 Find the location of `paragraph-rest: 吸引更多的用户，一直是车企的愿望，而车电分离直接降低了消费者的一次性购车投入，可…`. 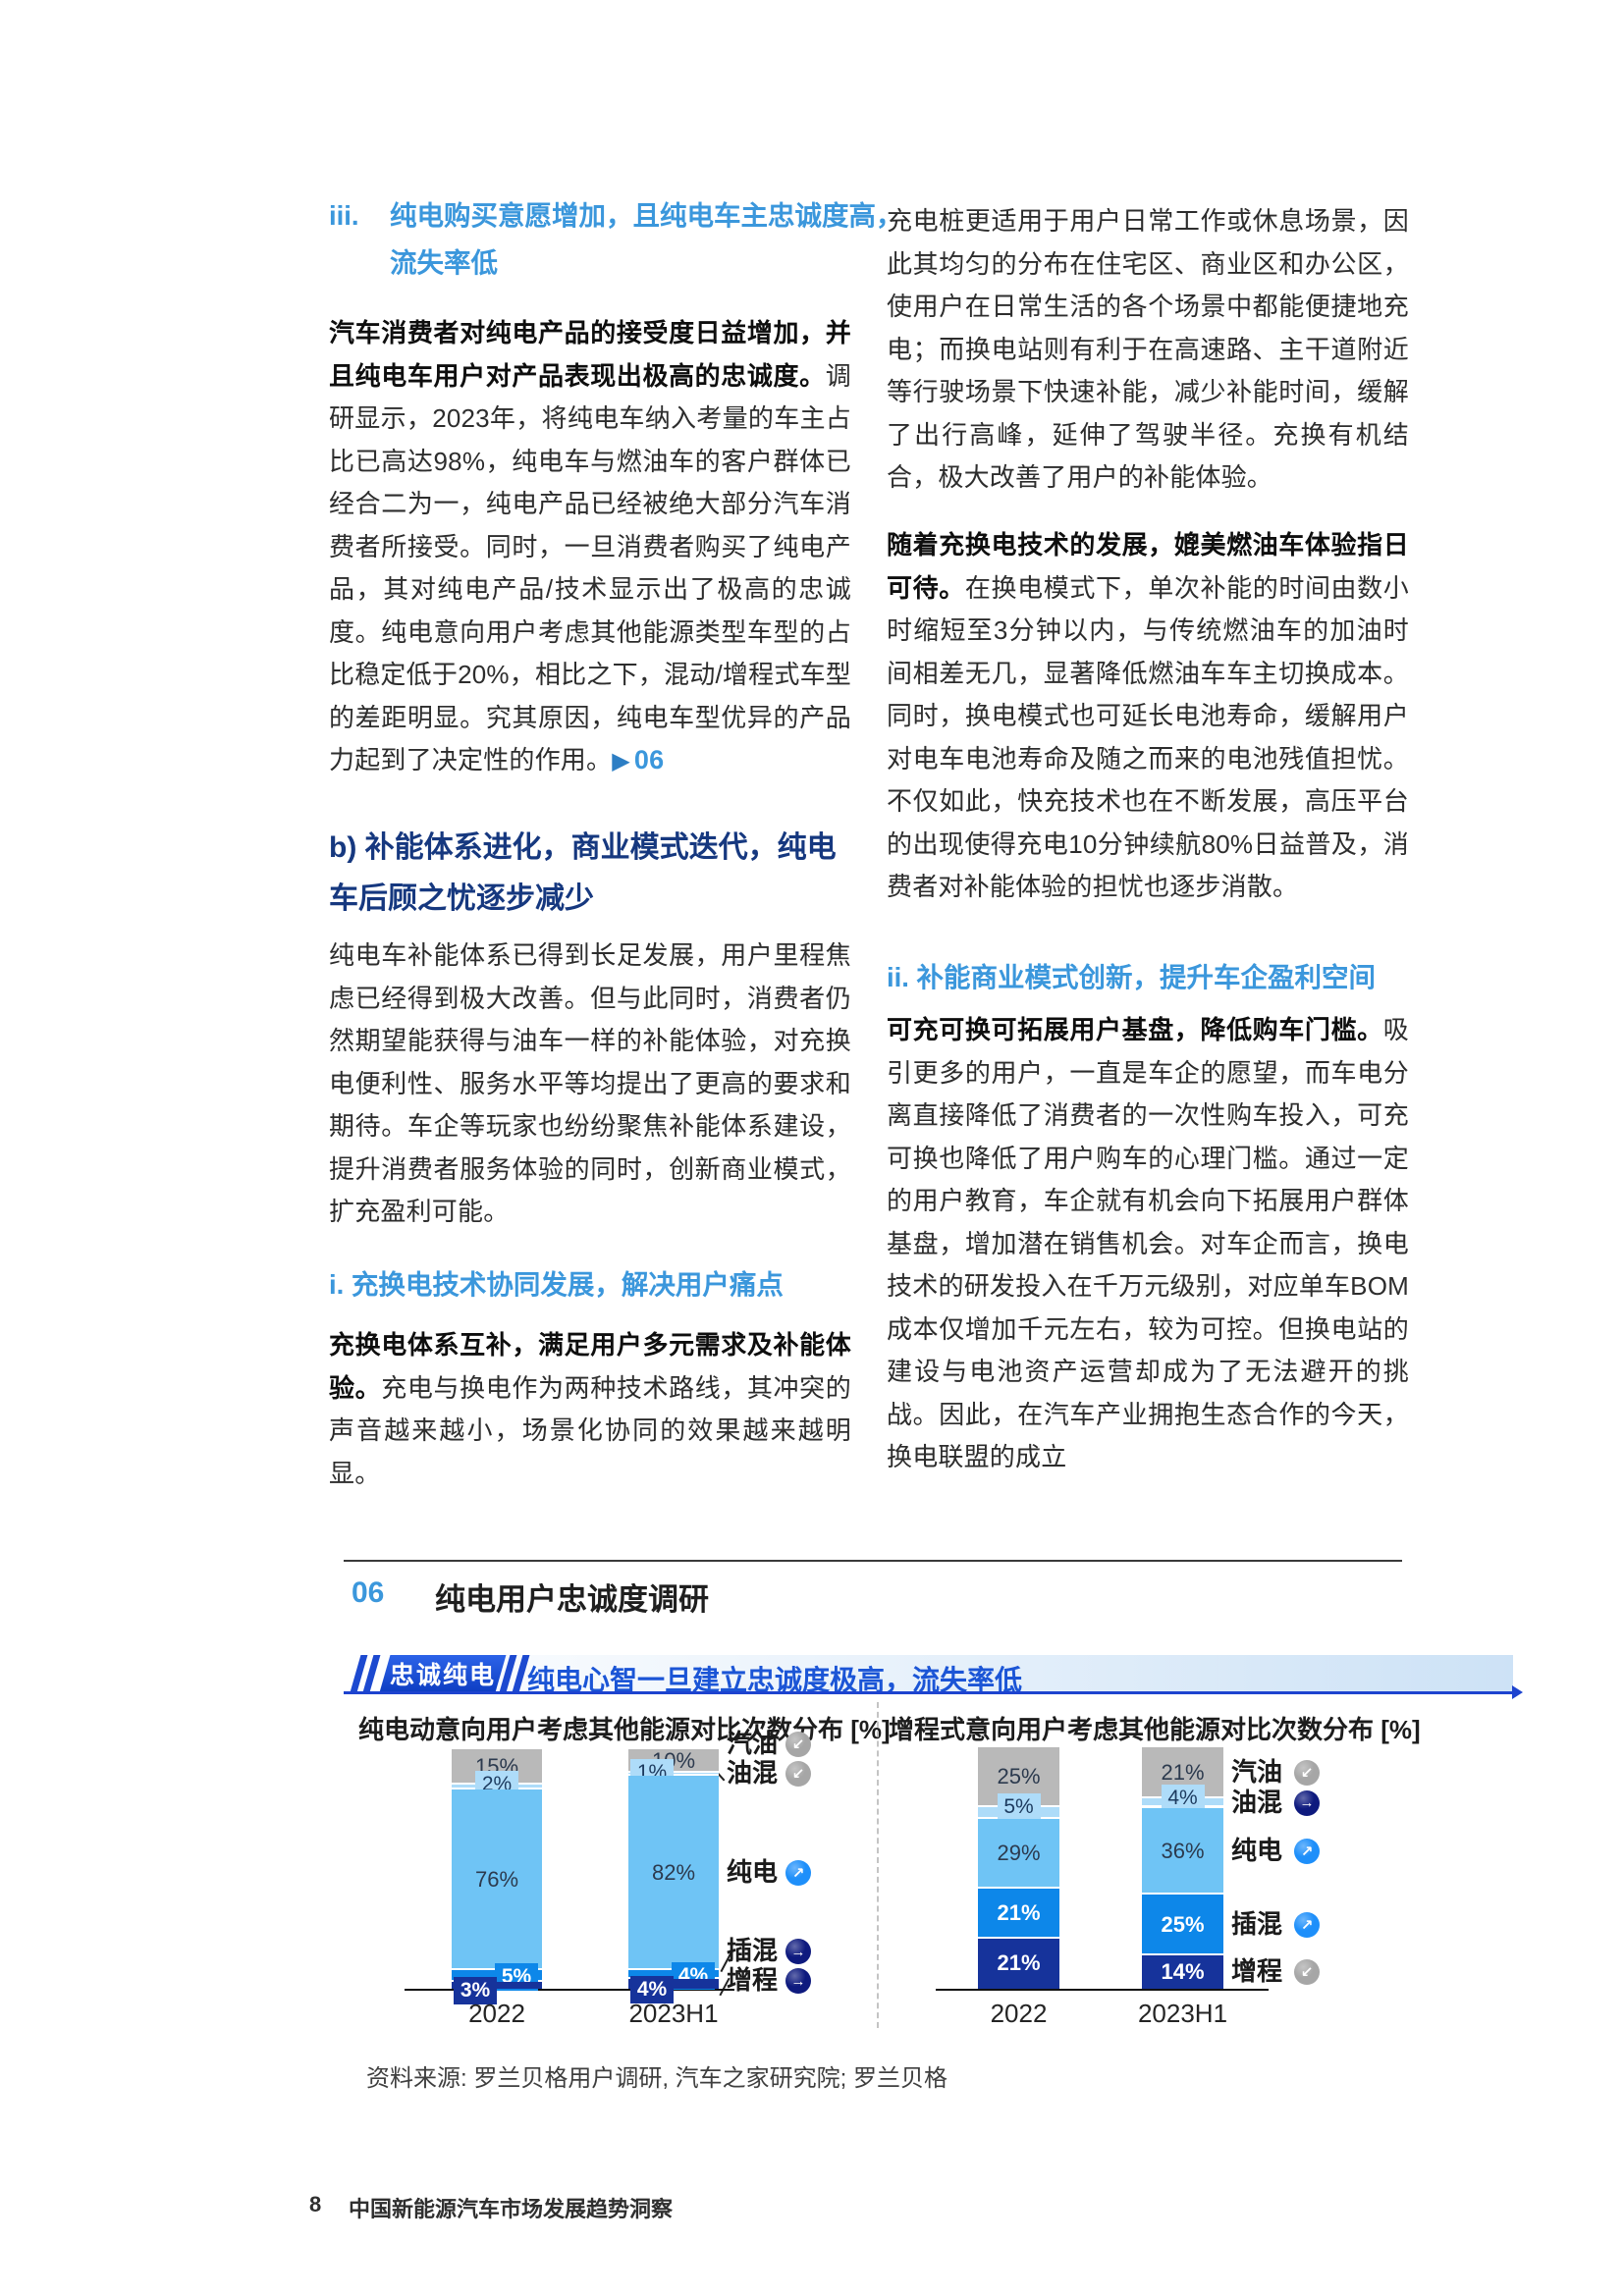

paragraph-rest: 吸引更多的用户，一直是车企的愿望，而车电分离直接降低了消费者的一次性购车投入，可… is located at coordinates (1148, 1243).